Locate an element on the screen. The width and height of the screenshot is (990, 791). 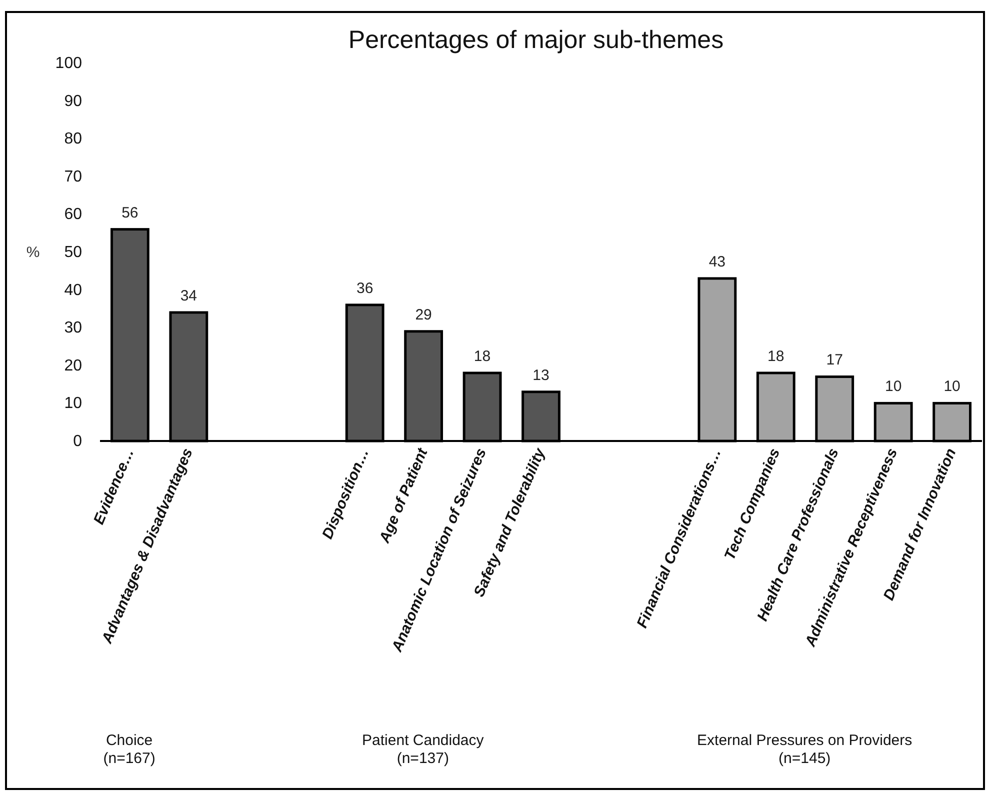
text: Choice (n=167) is located at coordinates (129, 749).